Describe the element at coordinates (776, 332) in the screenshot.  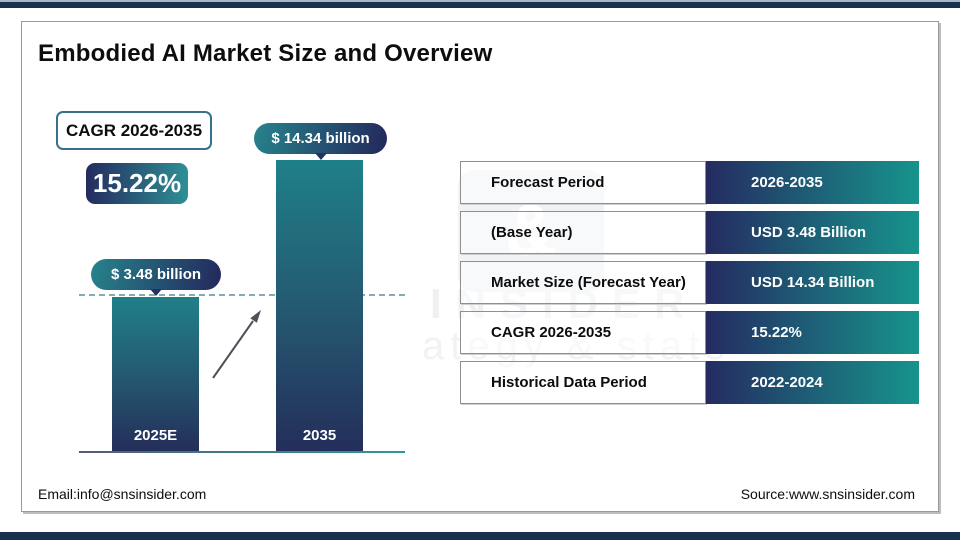
I see `table-value-text: 15.22%` at that location.